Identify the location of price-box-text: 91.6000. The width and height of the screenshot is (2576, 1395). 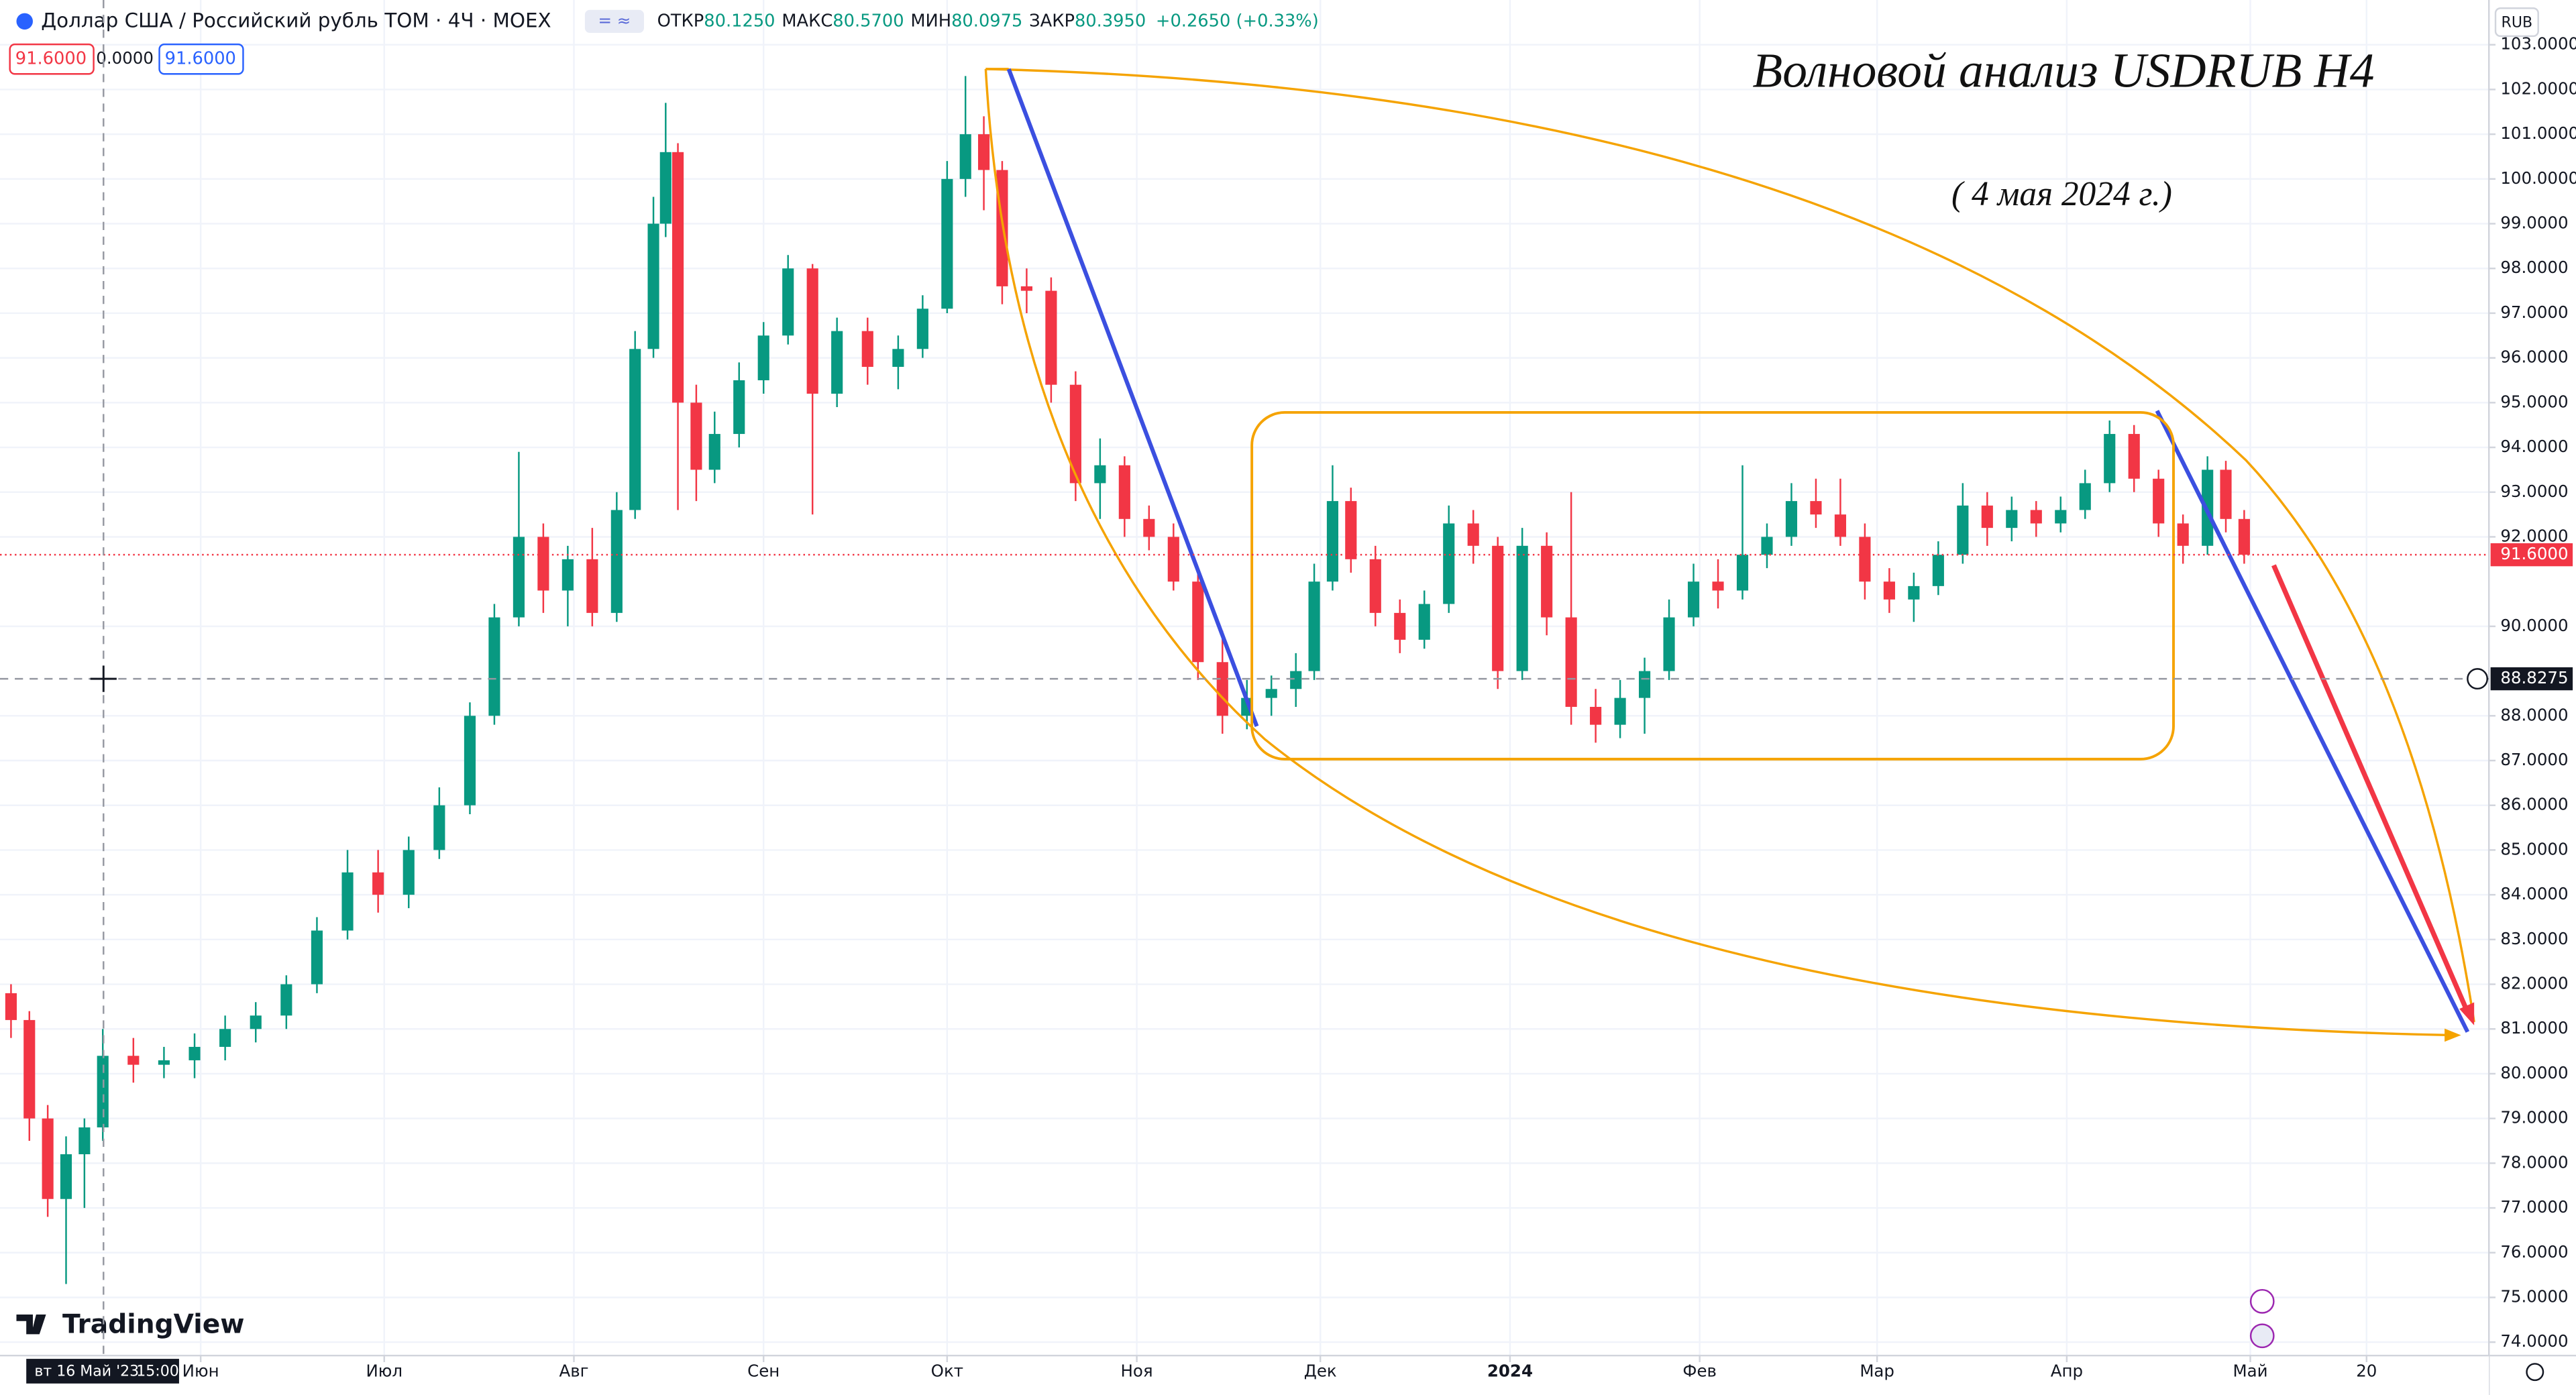
(200, 59).